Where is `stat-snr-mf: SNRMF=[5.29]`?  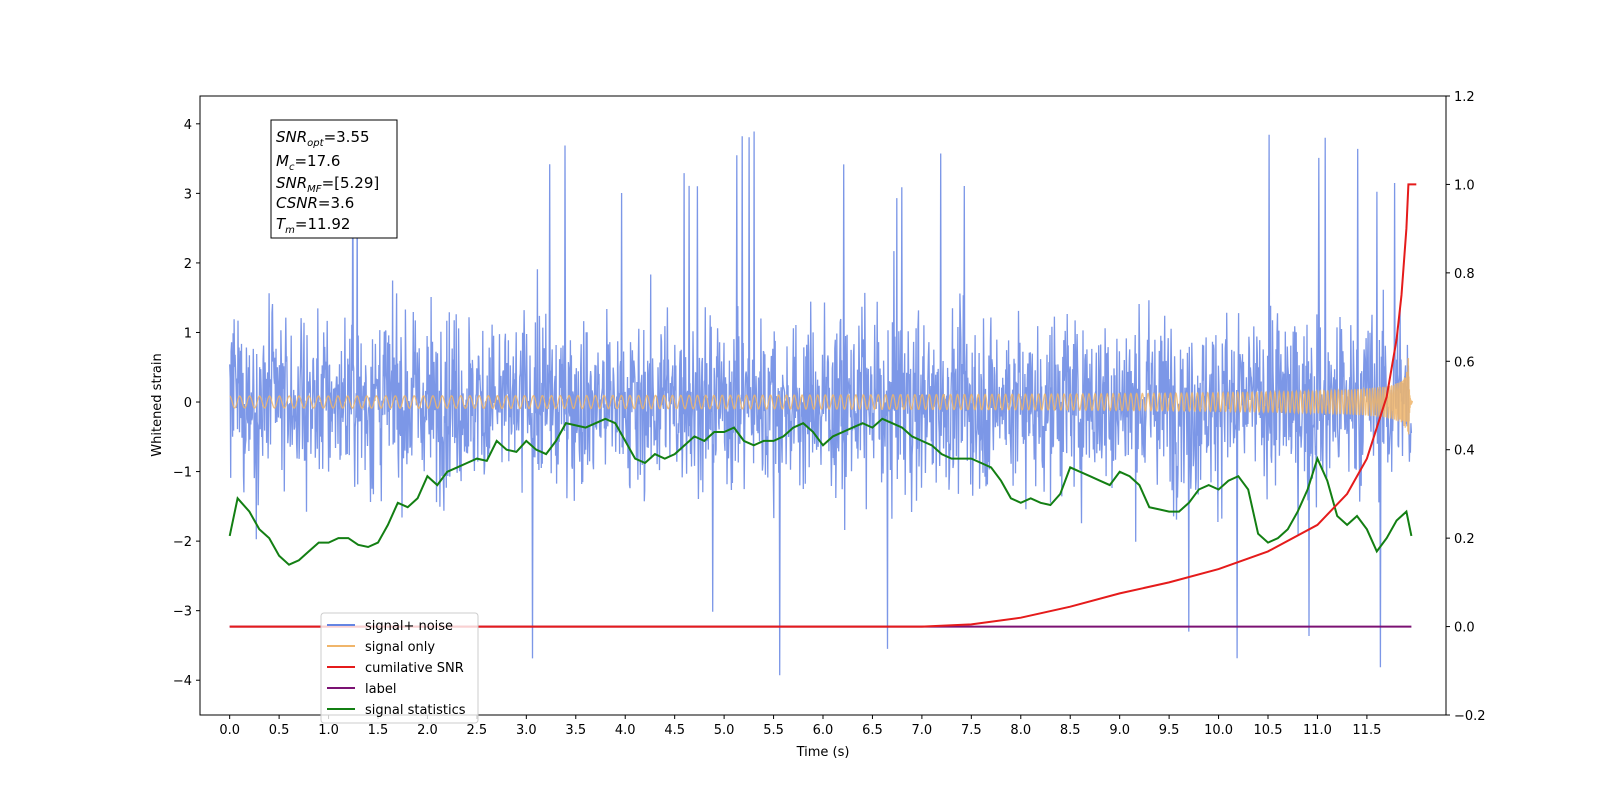
stat-snr-mf: SNRMF=[5.29] is located at coordinates (327, 184).